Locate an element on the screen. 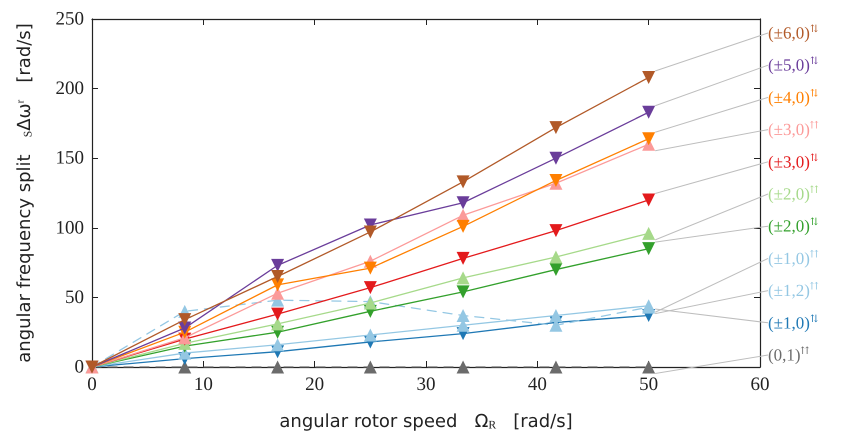 The width and height of the screenshot is (843, 445). text: angular rotor speed ΩR [rad/s] is located at coordinates (426, 421).